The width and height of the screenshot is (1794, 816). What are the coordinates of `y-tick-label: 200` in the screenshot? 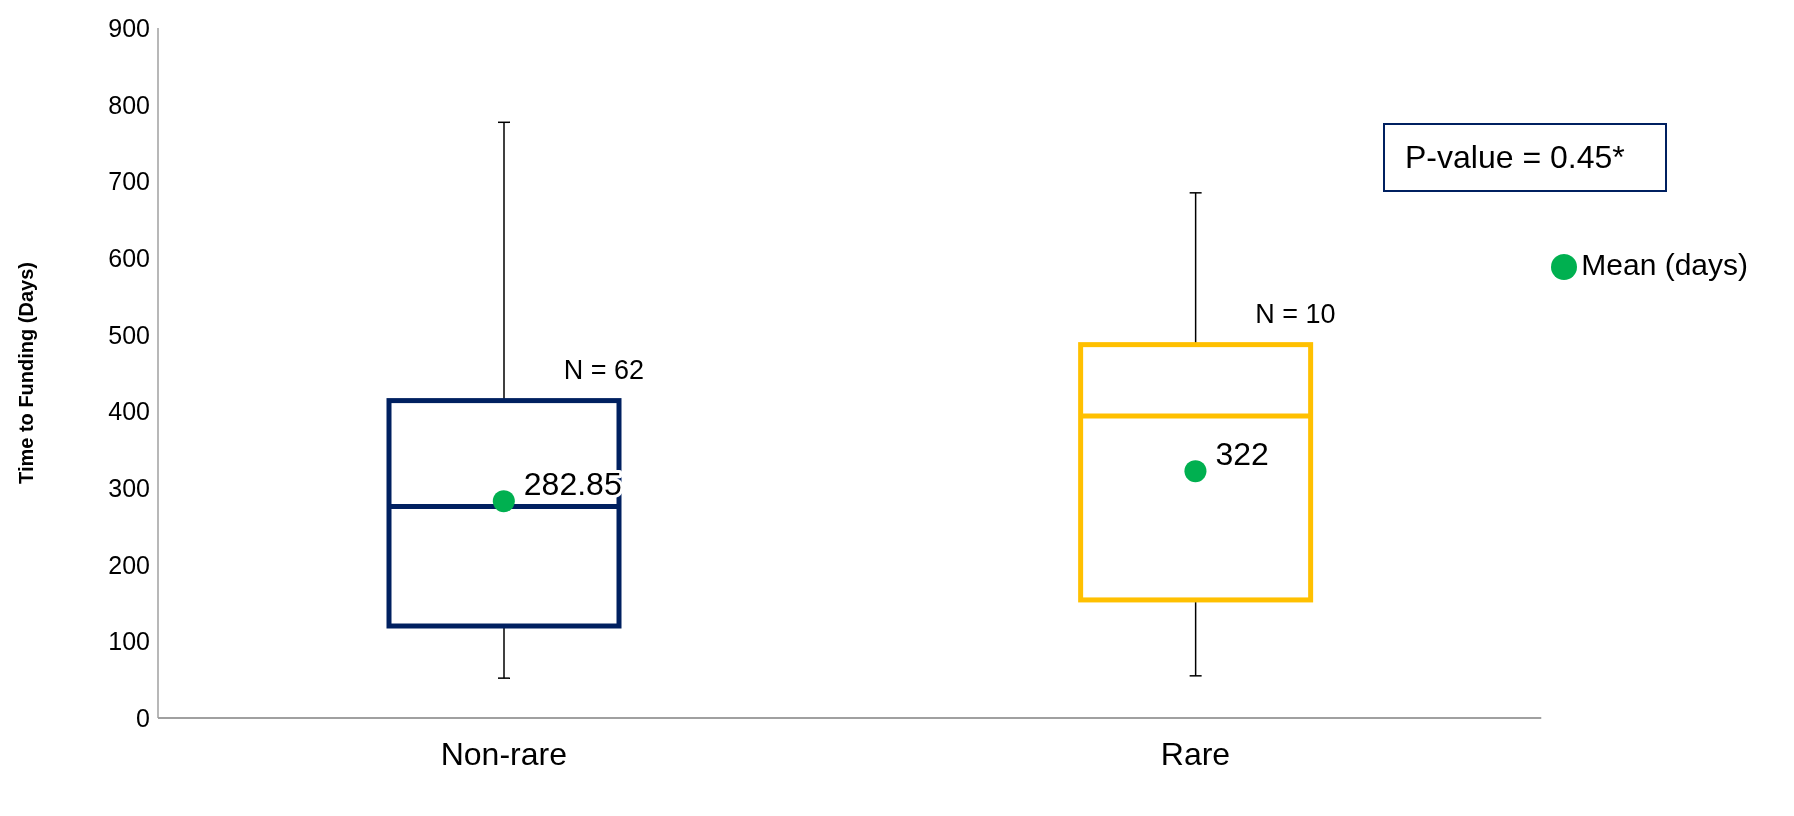 It's located at (129, 564).